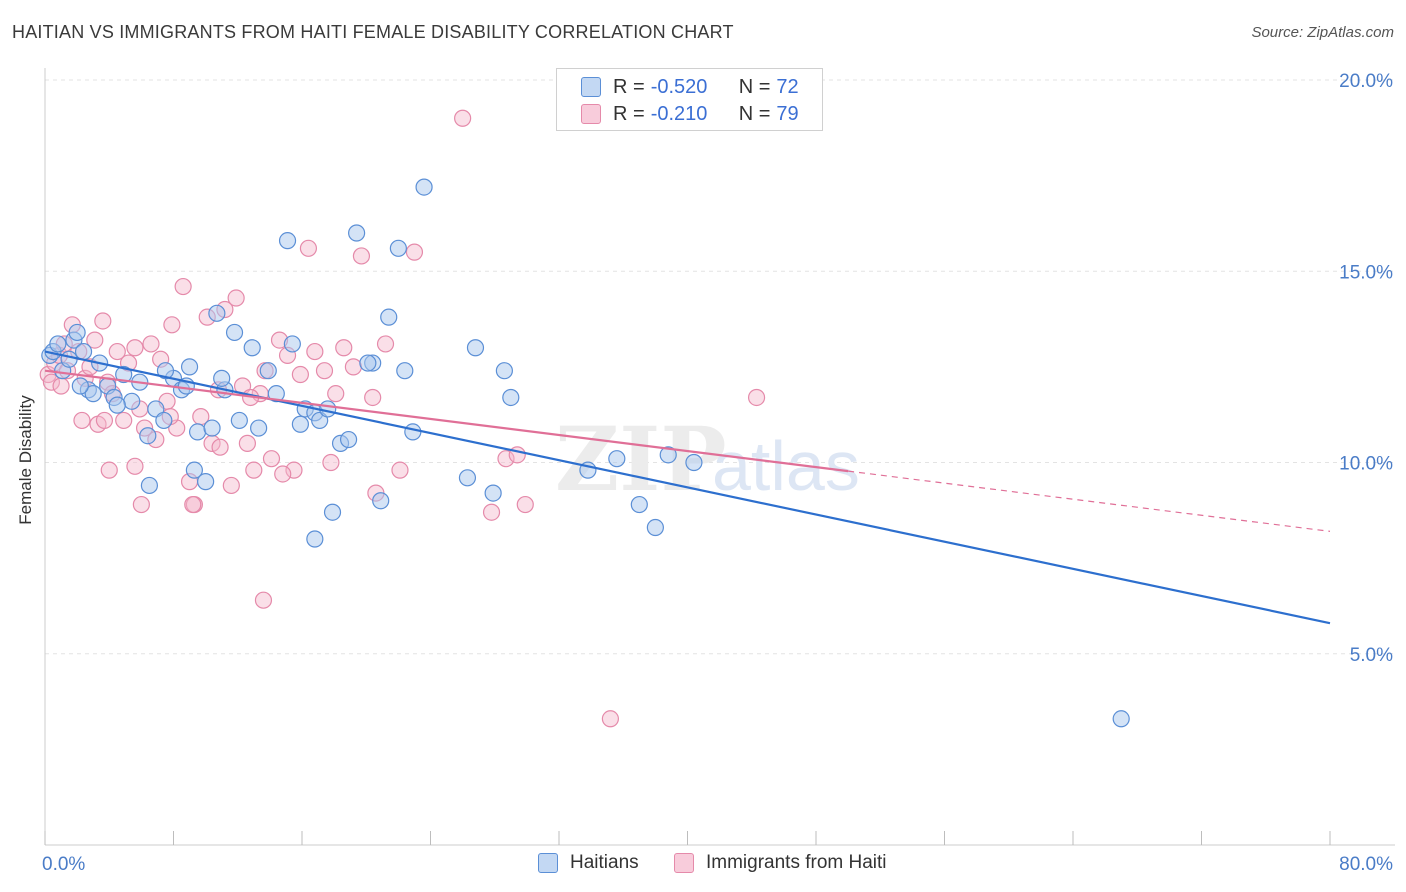 This screenshot has height=892, width=1406. What do you see at coordinates (588, 863) in the screenshot?
I see `legend-item-haitians: Haitians` at bounding box center [588, 863].